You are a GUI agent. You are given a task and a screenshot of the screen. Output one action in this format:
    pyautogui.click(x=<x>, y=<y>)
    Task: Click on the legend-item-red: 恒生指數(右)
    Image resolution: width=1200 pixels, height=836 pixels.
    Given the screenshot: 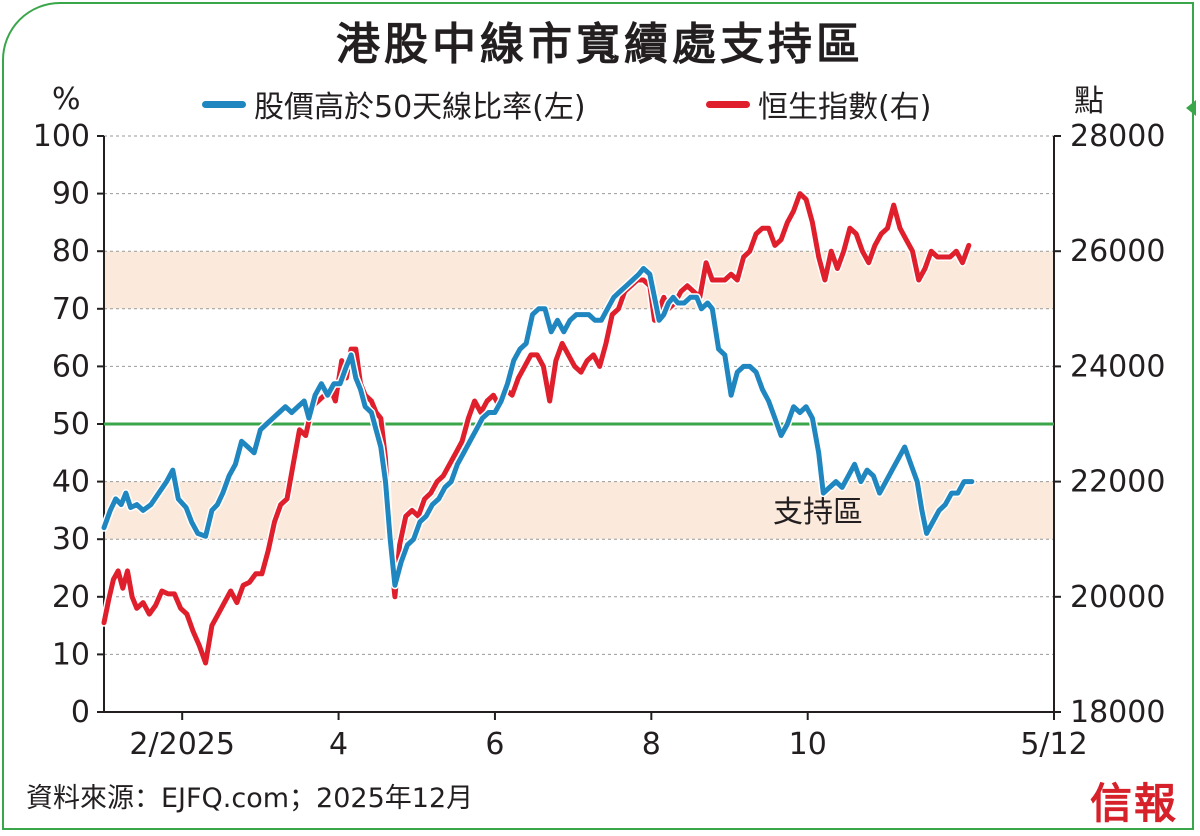 What is the action you would take?
    pyautogui.click(x=819, y=104)
    